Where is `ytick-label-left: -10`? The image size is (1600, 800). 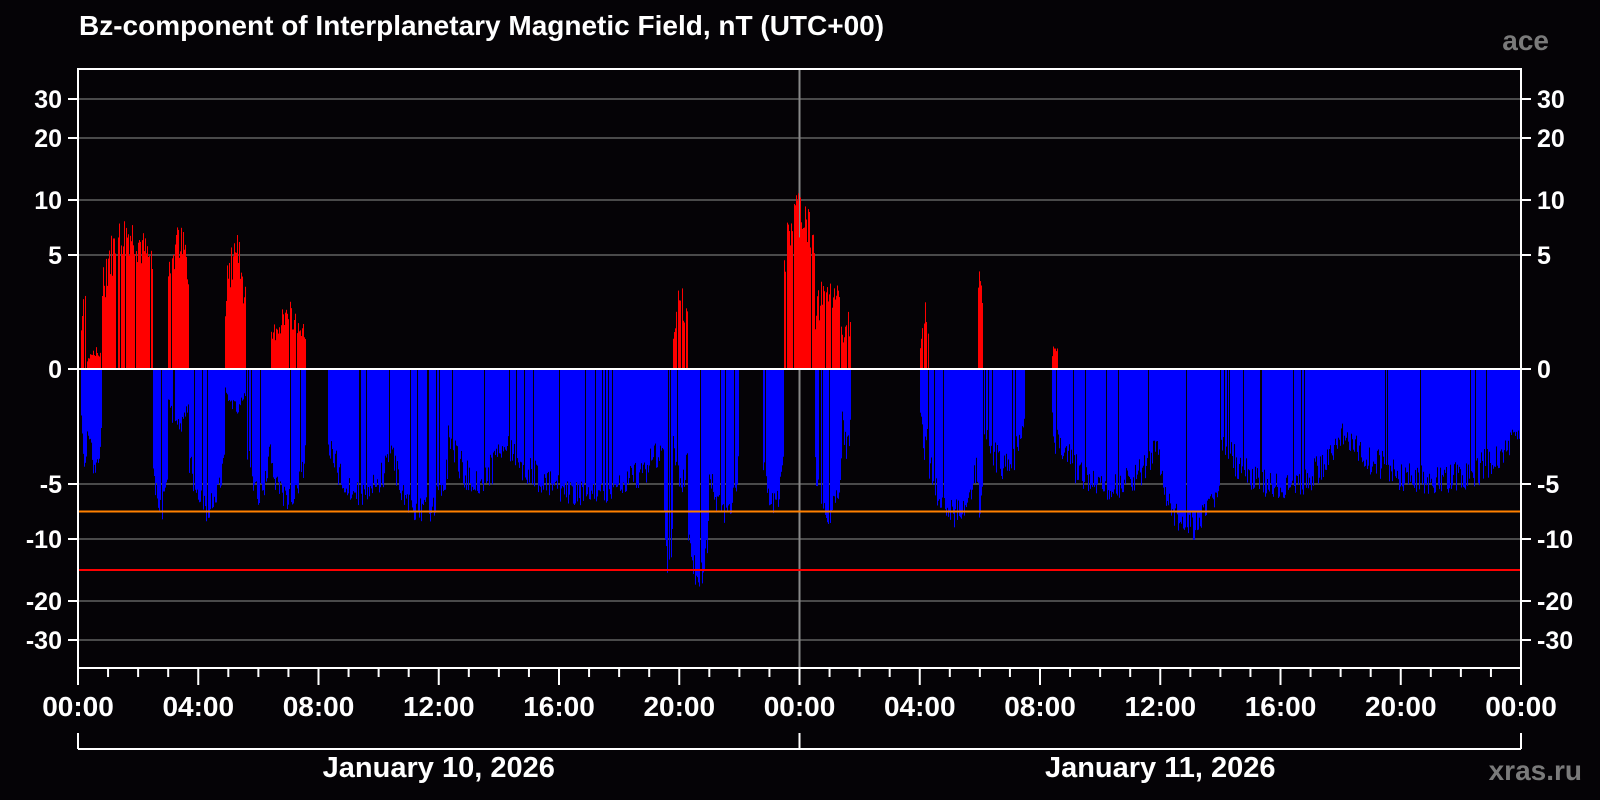
ytick-label-left: -10 is located at coordinates (44, 540).